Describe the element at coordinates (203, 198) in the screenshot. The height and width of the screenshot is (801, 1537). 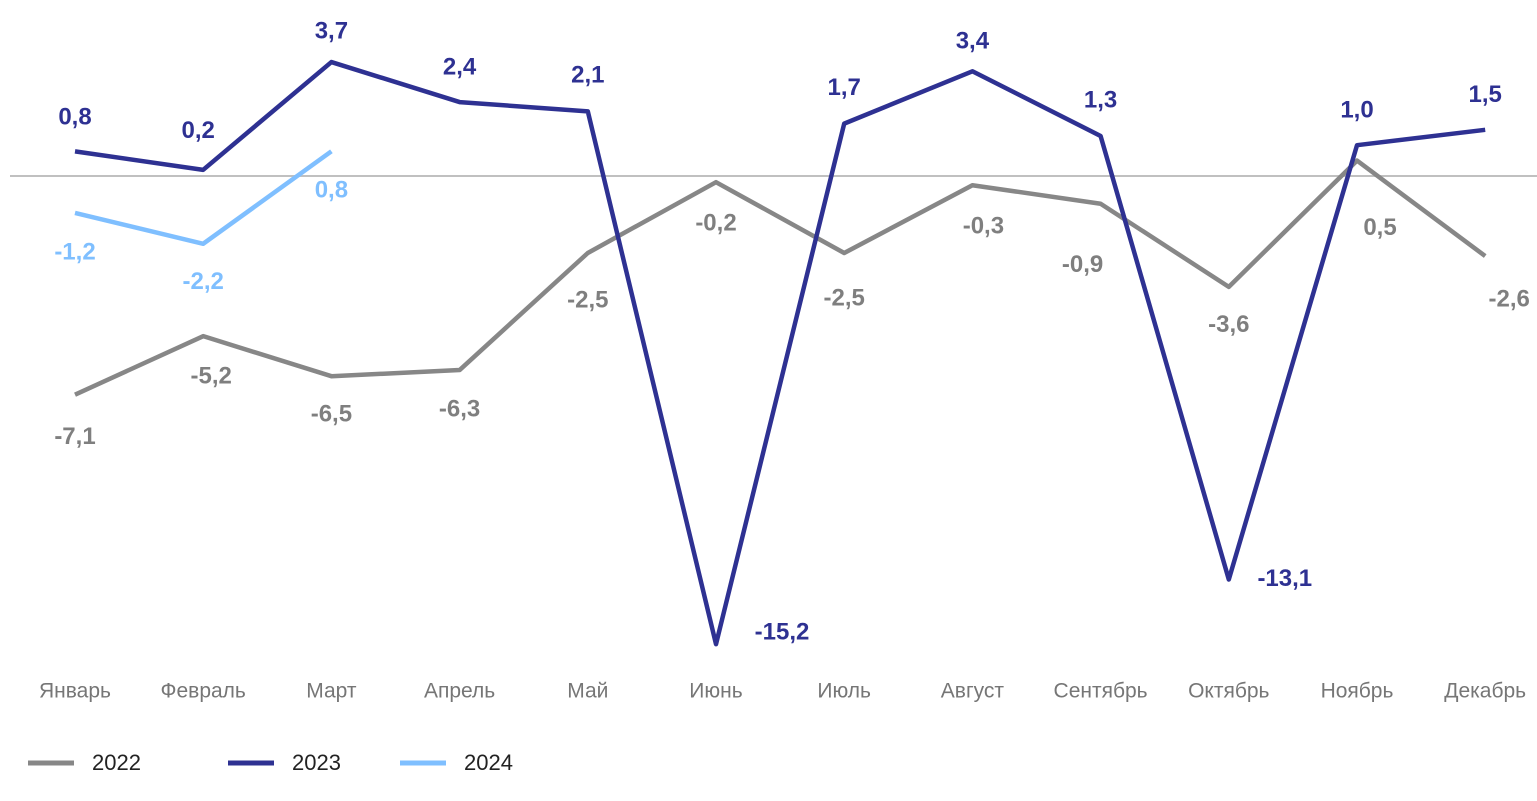
I see `series-line` at that location.